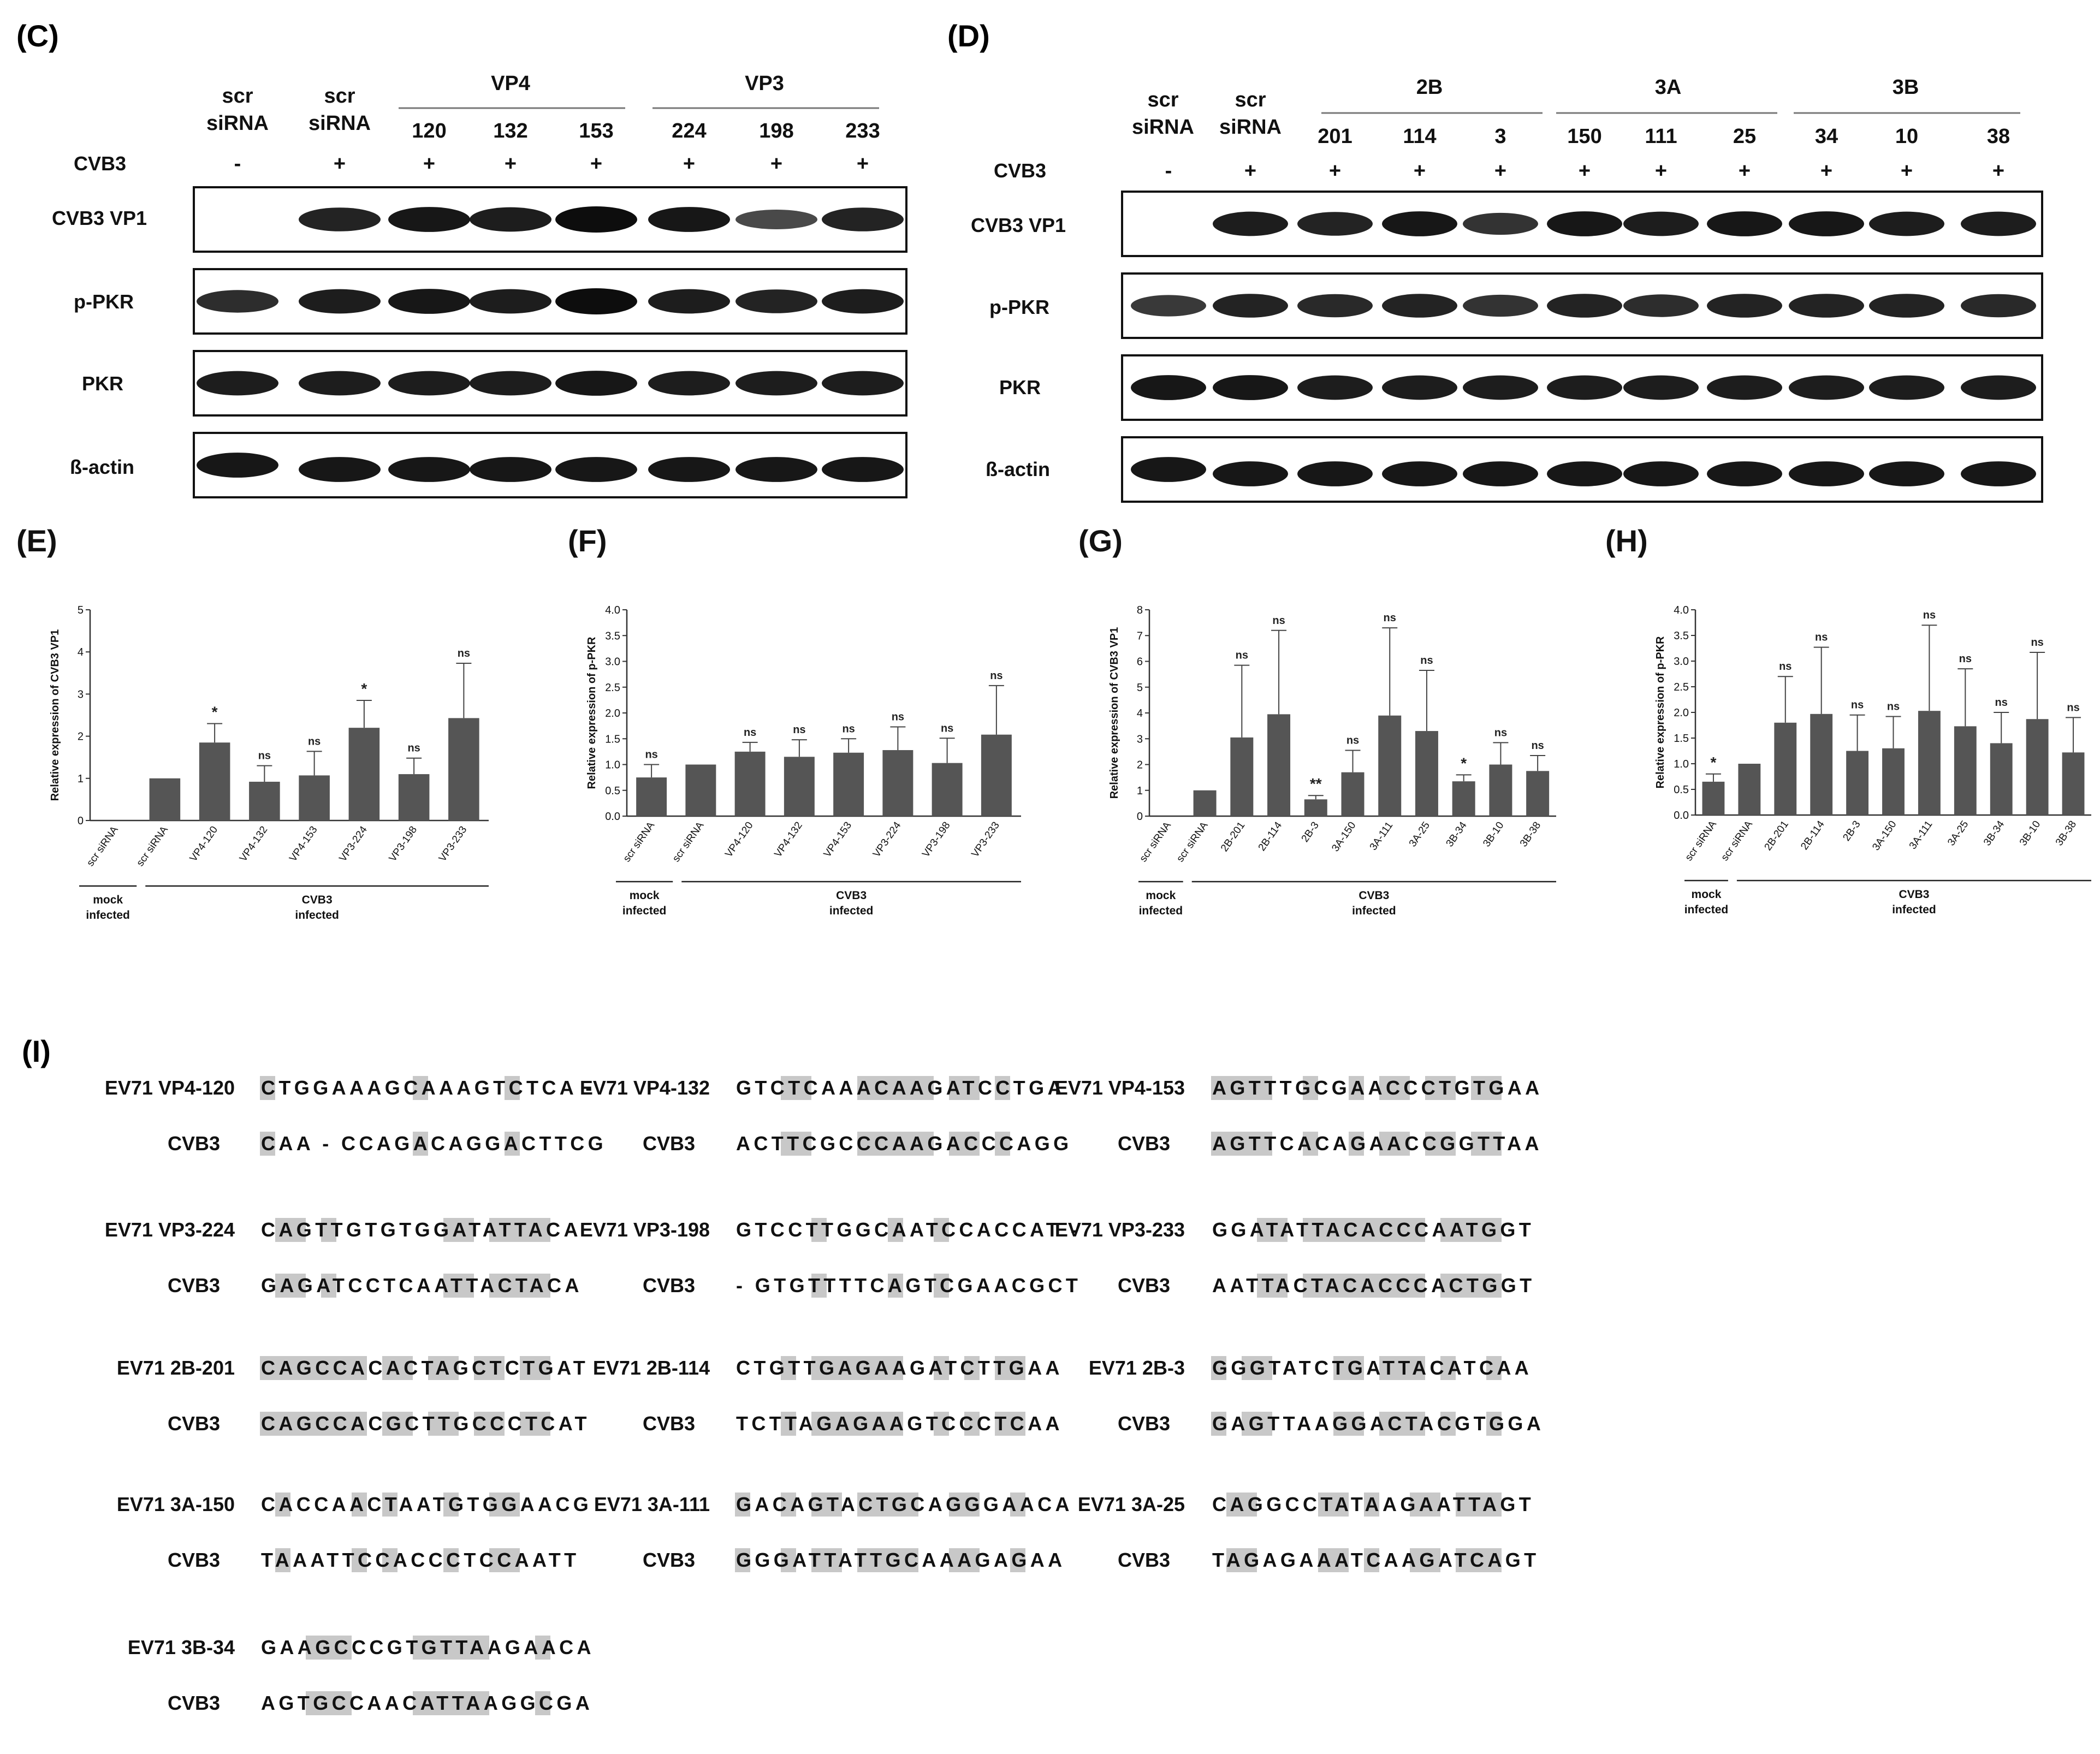 The width and height of the screenshot is (2100, 1754). Describe the element at coordinates (1316, 783) in the screenshot. I see `significance-label: **` at that location.